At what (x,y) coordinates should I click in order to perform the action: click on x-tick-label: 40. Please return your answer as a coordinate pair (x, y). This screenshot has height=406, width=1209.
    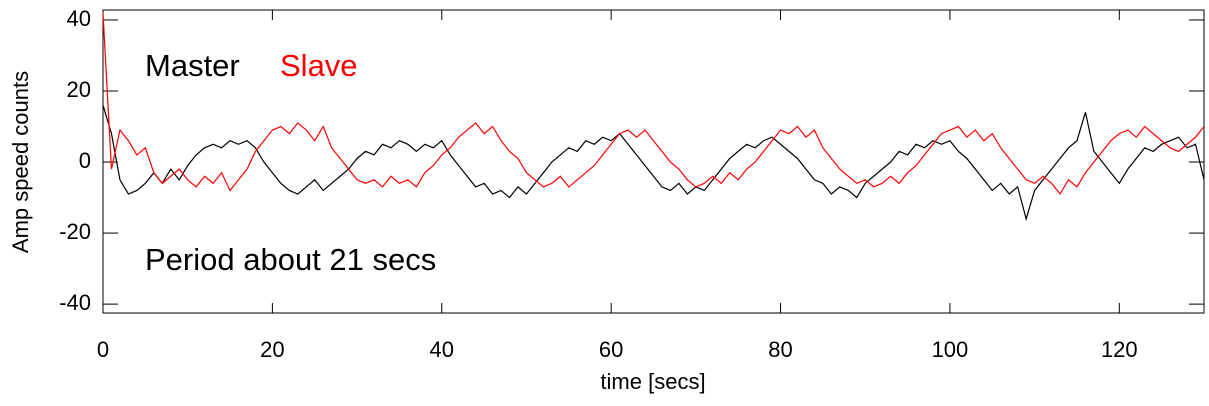
    Looking at the image, I should click on (442, 349).